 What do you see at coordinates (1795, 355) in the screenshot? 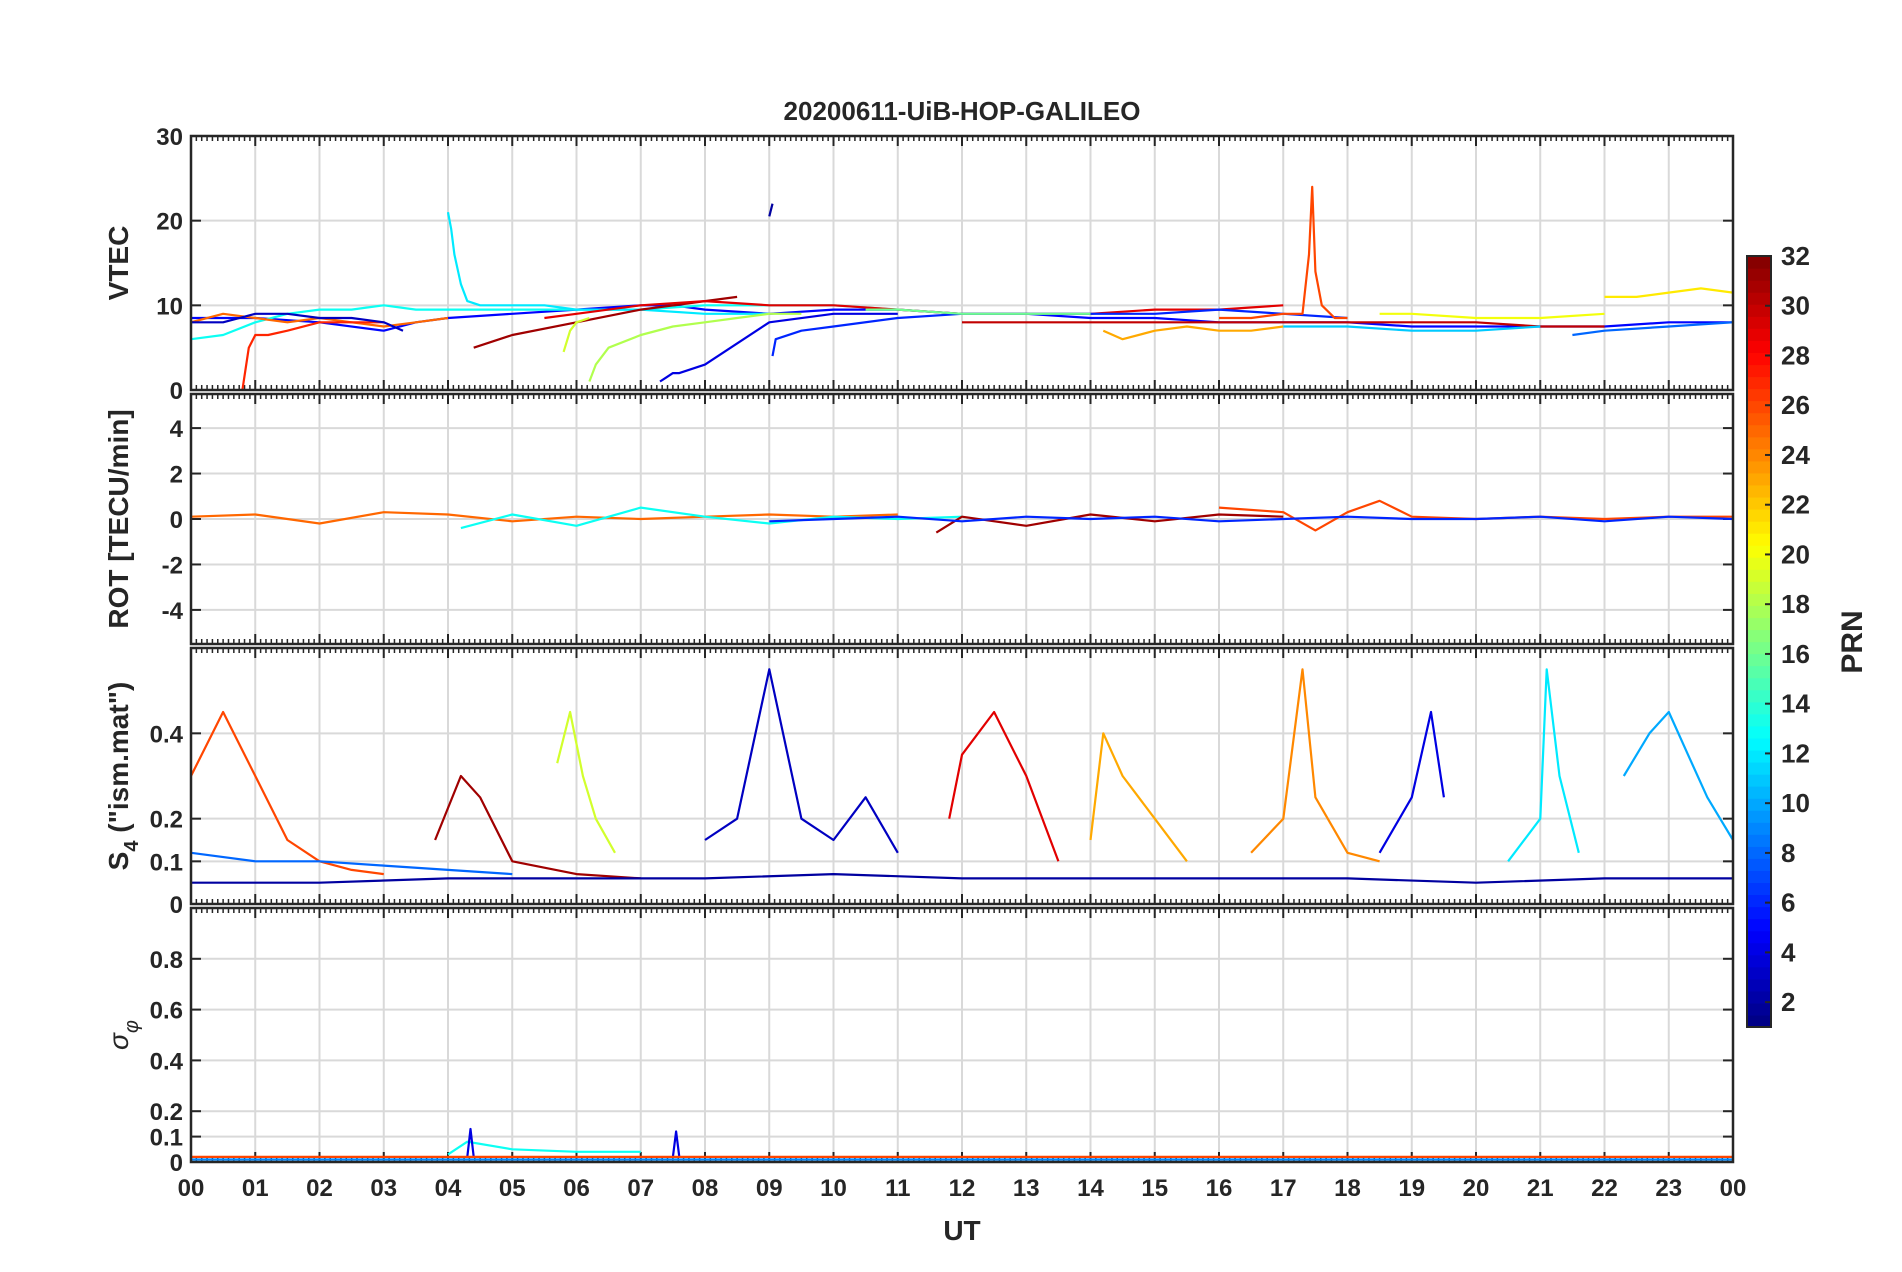
I see `colorbar-tick-label: 28` at bounding box center [1795, 355].